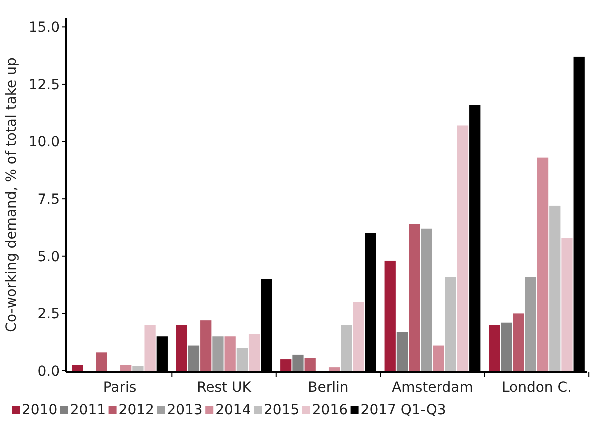 The height and width of the screenshot is (430, 595). I want to click on y-tick-label: 10.0, so click(44, 142).